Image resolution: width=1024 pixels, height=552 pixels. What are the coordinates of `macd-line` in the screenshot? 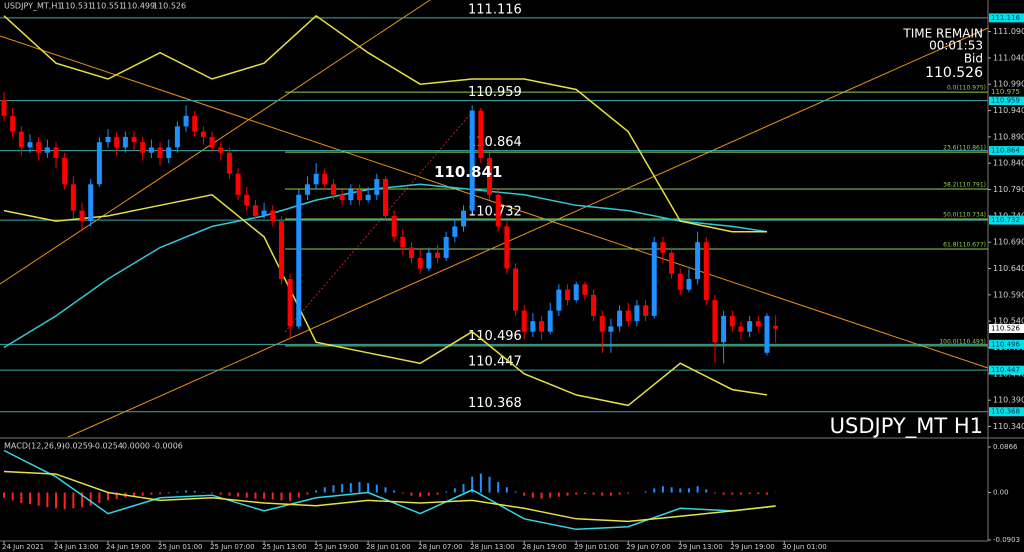 It's located at (389, 490).